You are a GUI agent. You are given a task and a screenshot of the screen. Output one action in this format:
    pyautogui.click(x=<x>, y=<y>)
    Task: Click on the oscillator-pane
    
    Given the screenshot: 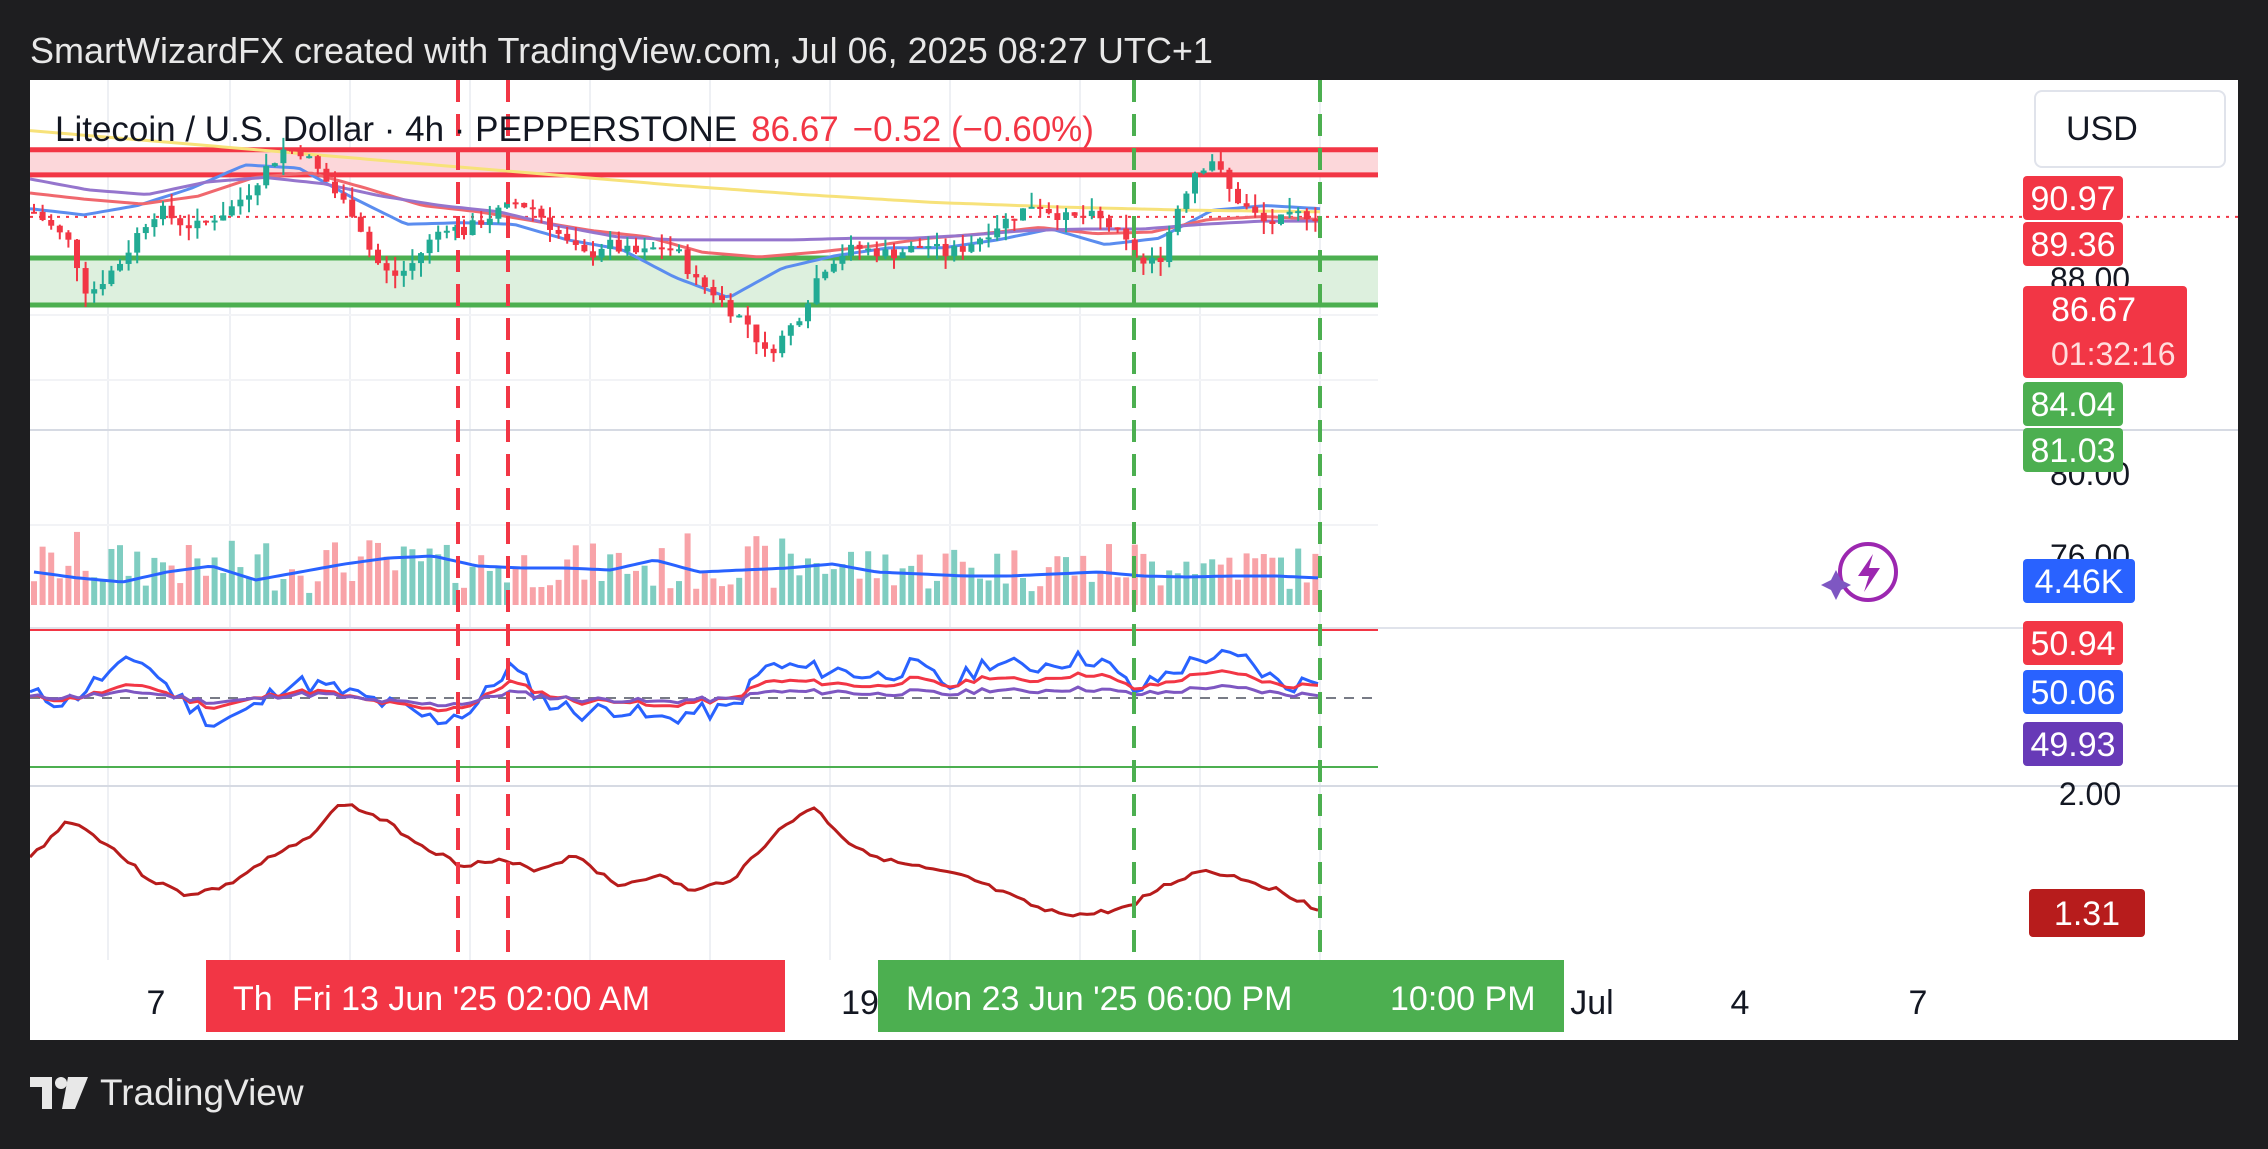 What is the action you would take?
    pyautogui.click(x=674, y=860)
    